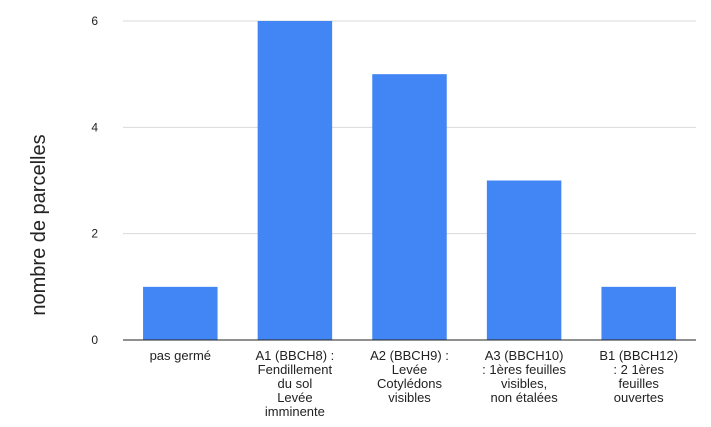  Describe the element at coordinates (295, 369) in the screenshot. I see `x-tick-label-line: Fendillement` at that location.